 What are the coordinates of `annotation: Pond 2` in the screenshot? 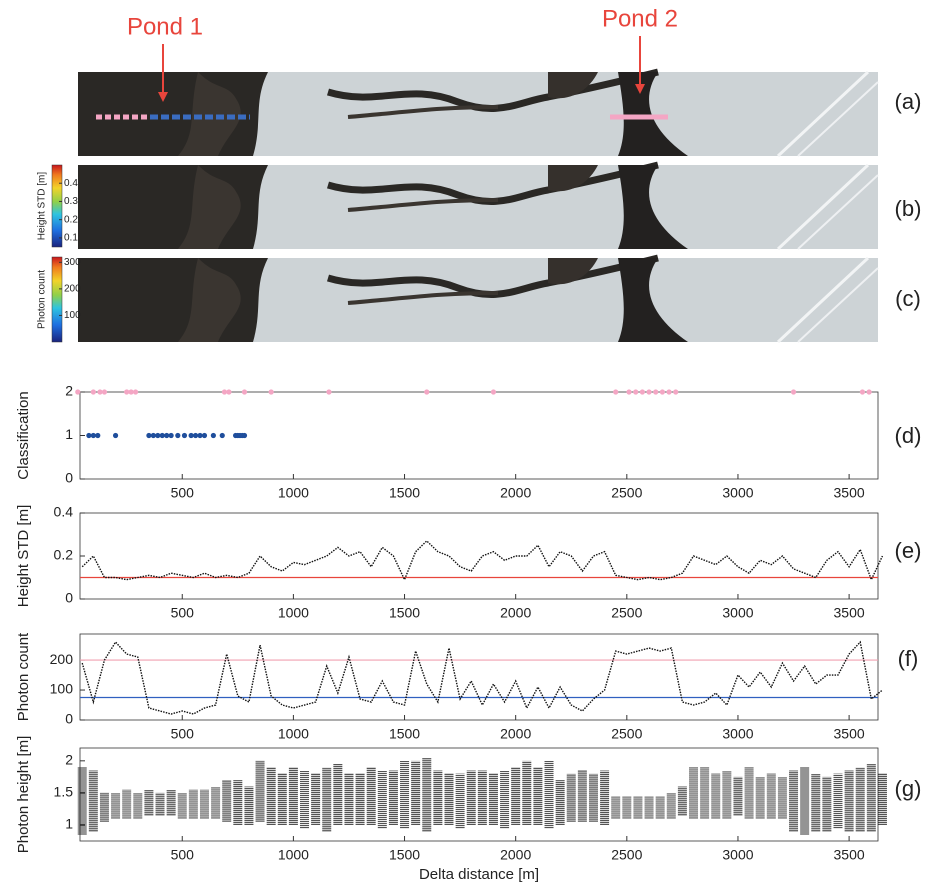 It's located at (640, 18).